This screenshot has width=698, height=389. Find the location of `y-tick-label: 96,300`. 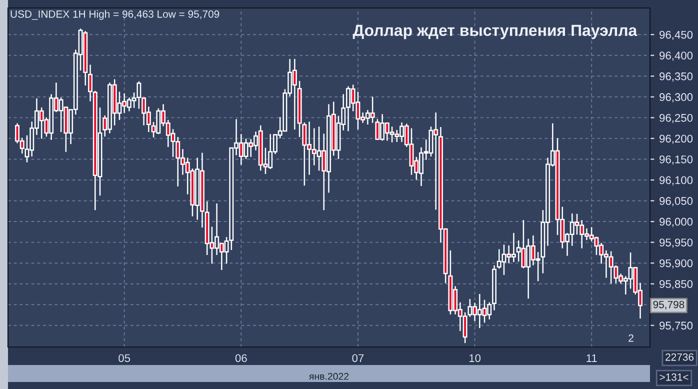

y-tick-label: 96,300 is located at coordinates (676, 97).